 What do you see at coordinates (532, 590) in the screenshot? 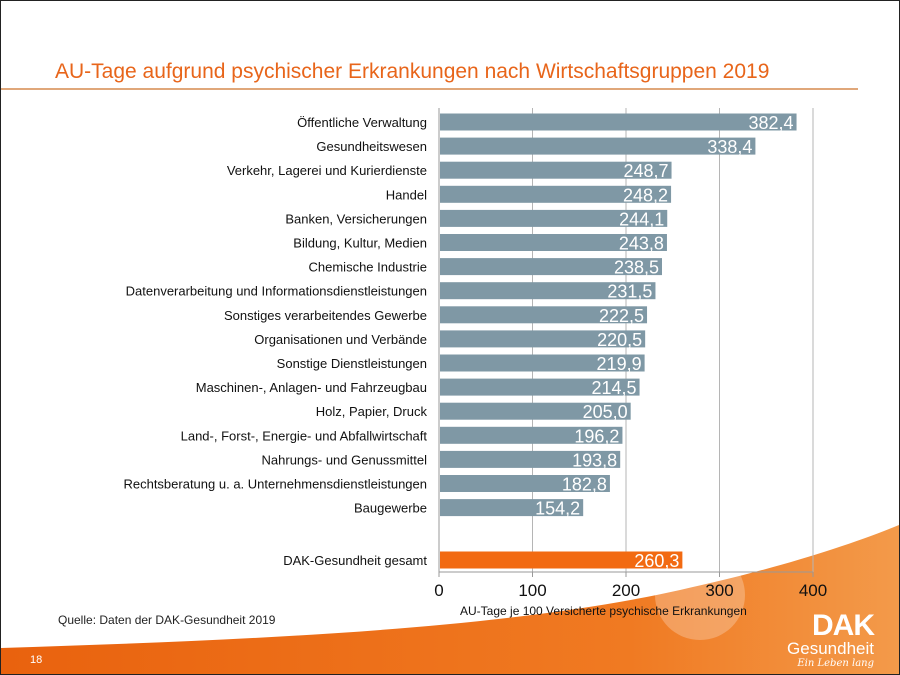
I see `x-tick-label: 100` at bounding box center [532, 590].